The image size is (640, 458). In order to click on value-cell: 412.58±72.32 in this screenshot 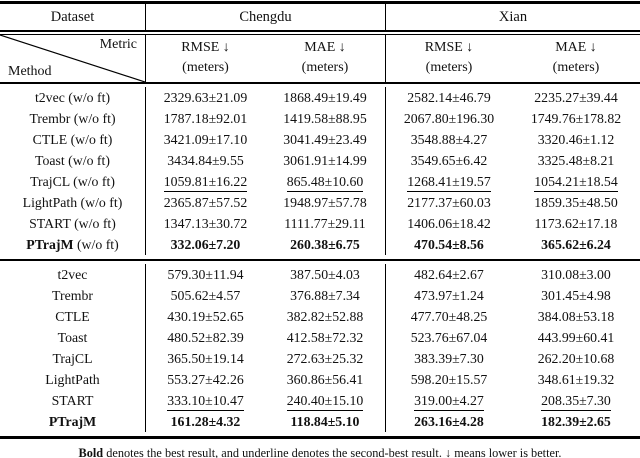, I will do `click(325, 337)`.